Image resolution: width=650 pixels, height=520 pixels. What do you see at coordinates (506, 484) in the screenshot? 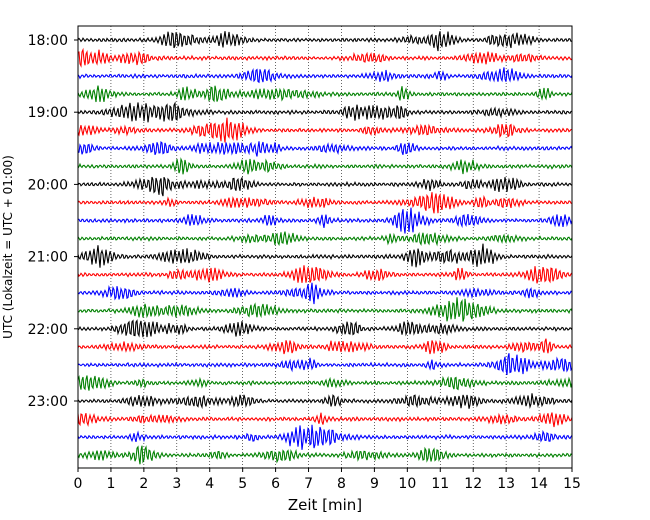
I see `x-tick-label: 13` at bounding box center [506, 484].